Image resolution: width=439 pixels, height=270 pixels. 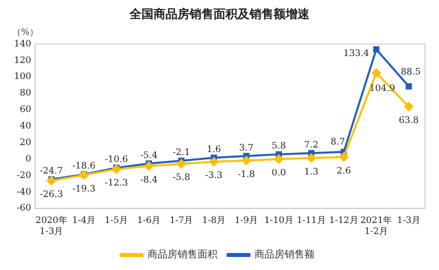 What do you see at coordinates (149, 221) in the screenshot?
I see `x-tick-label: 1-6月` at bounding box center [149, 221].